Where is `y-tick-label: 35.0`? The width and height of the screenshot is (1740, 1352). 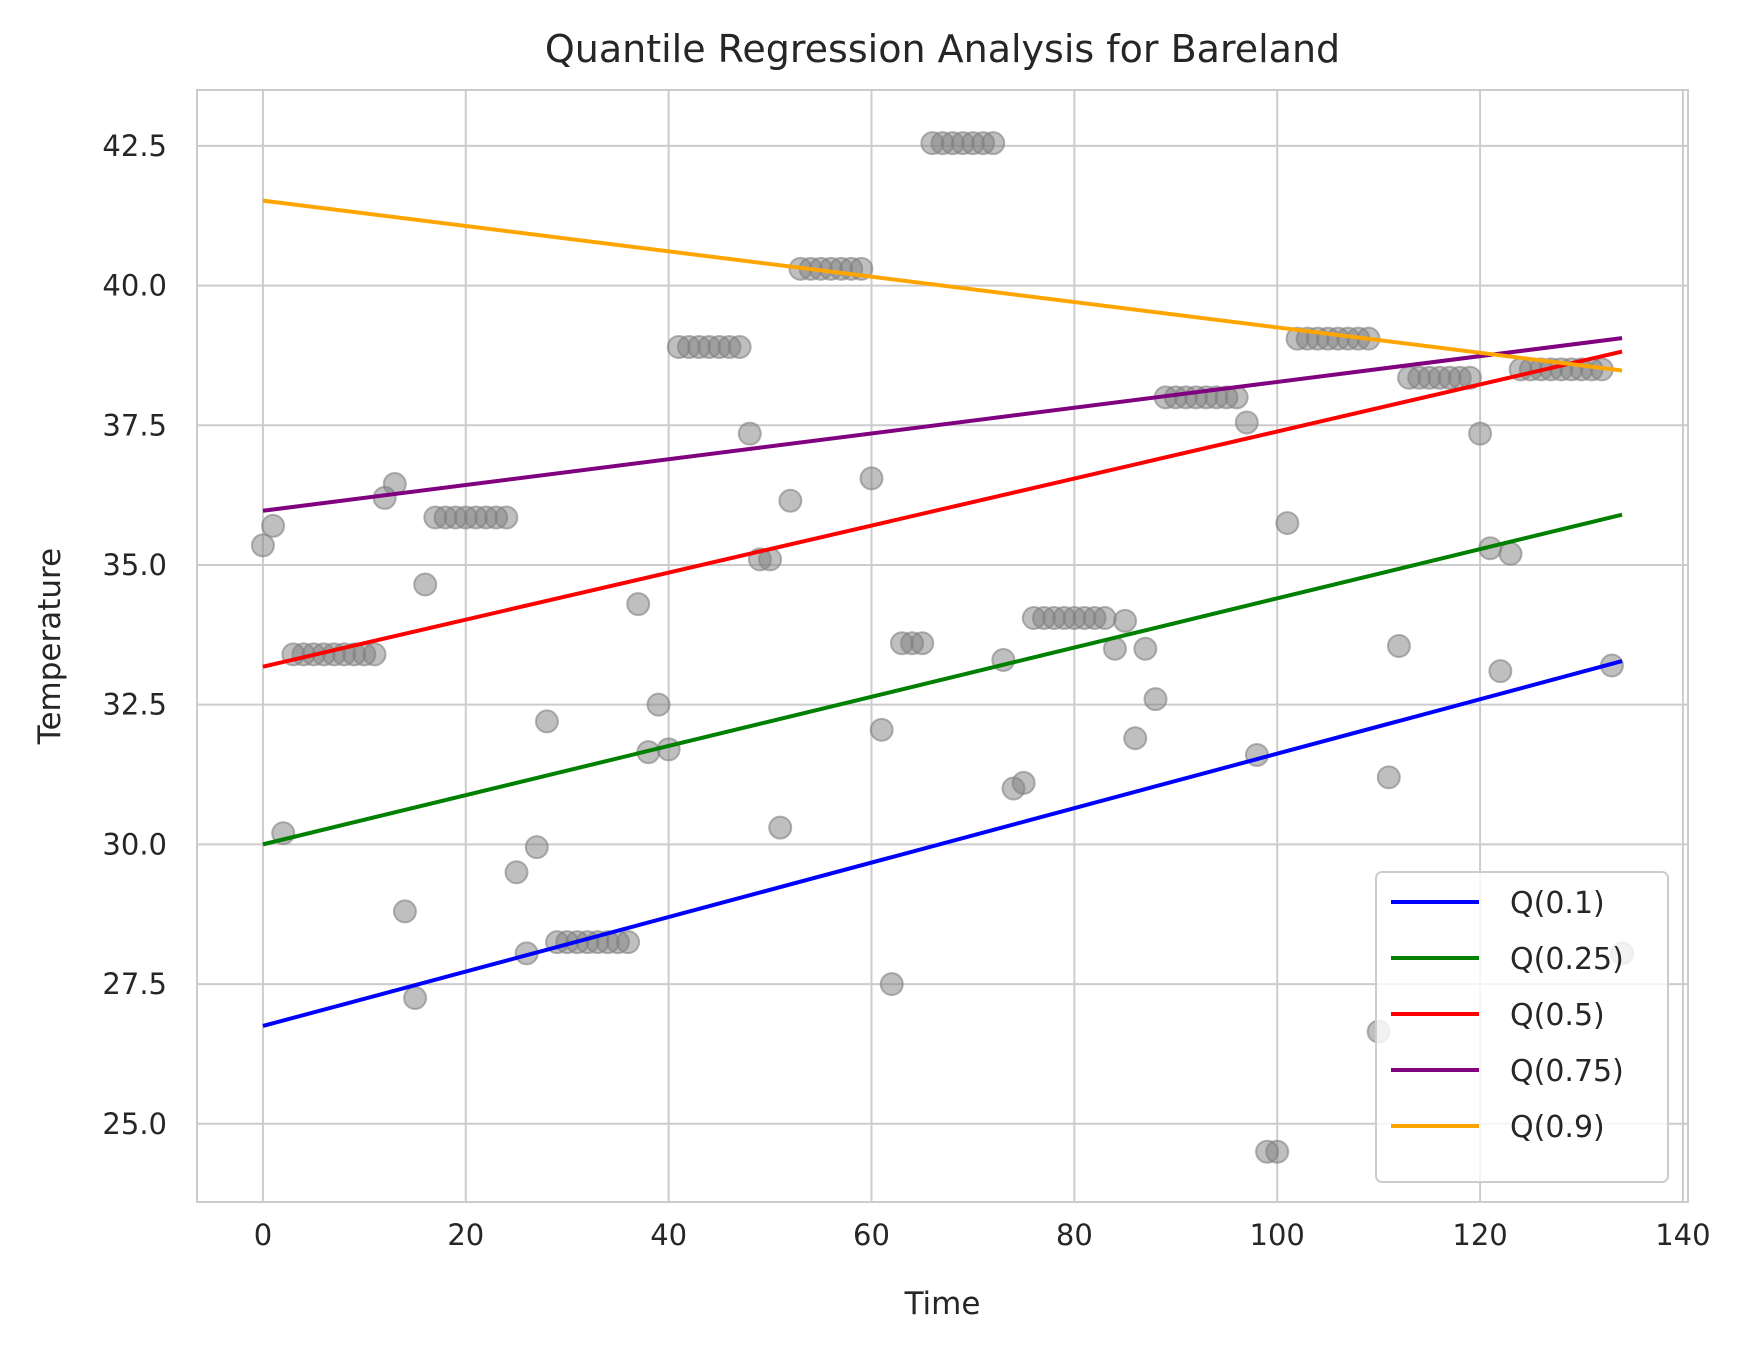
y-tick-label: 35.0 is located at coordinates (134, 565).